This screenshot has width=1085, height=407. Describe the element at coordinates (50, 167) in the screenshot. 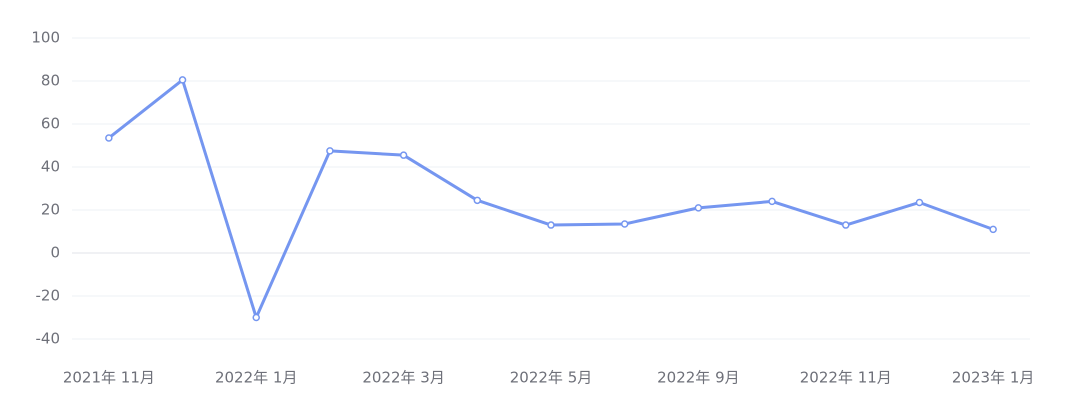

I see `y-tick-label: 40` at that location.